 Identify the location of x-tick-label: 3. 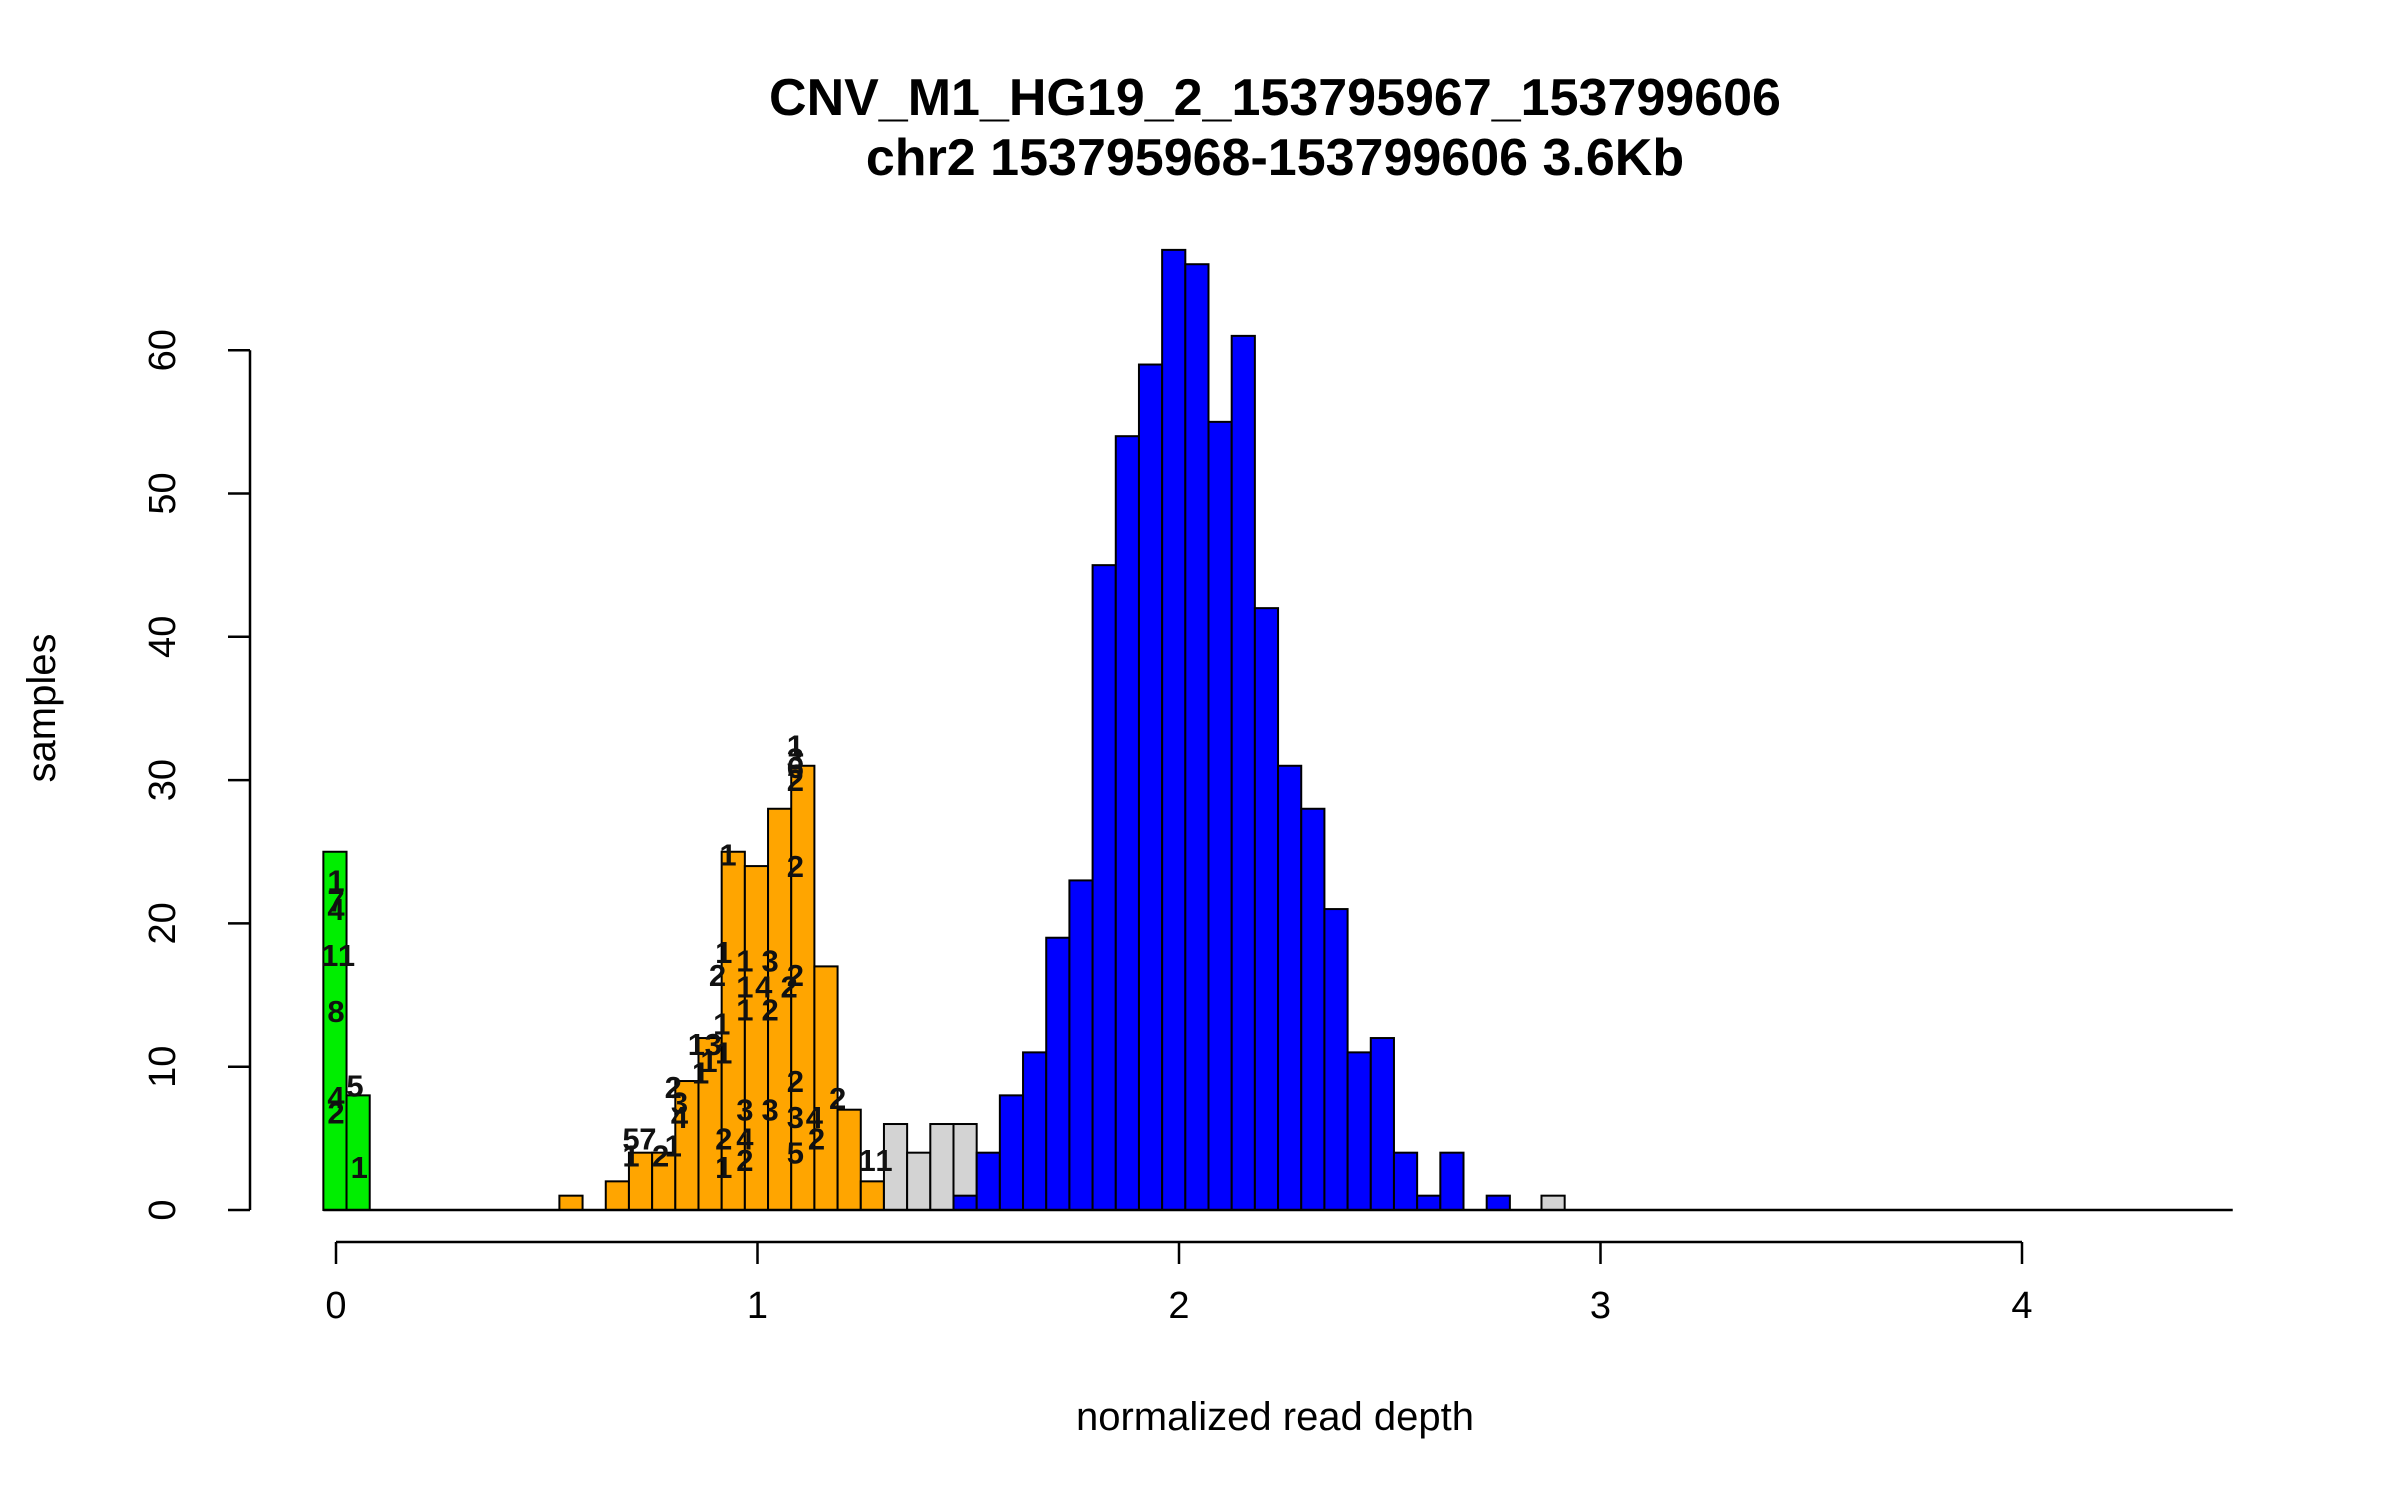
(1600, 1306).